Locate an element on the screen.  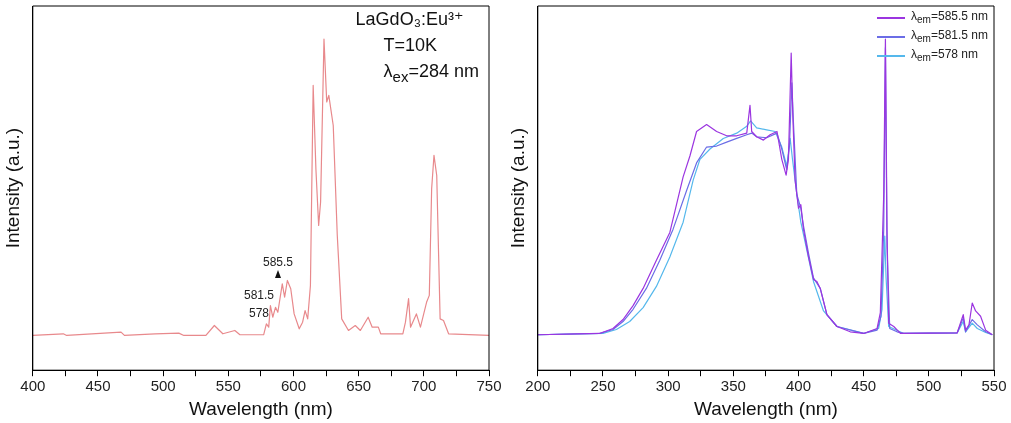
x-tick-label: 350 is located at coordinates (733, 386).